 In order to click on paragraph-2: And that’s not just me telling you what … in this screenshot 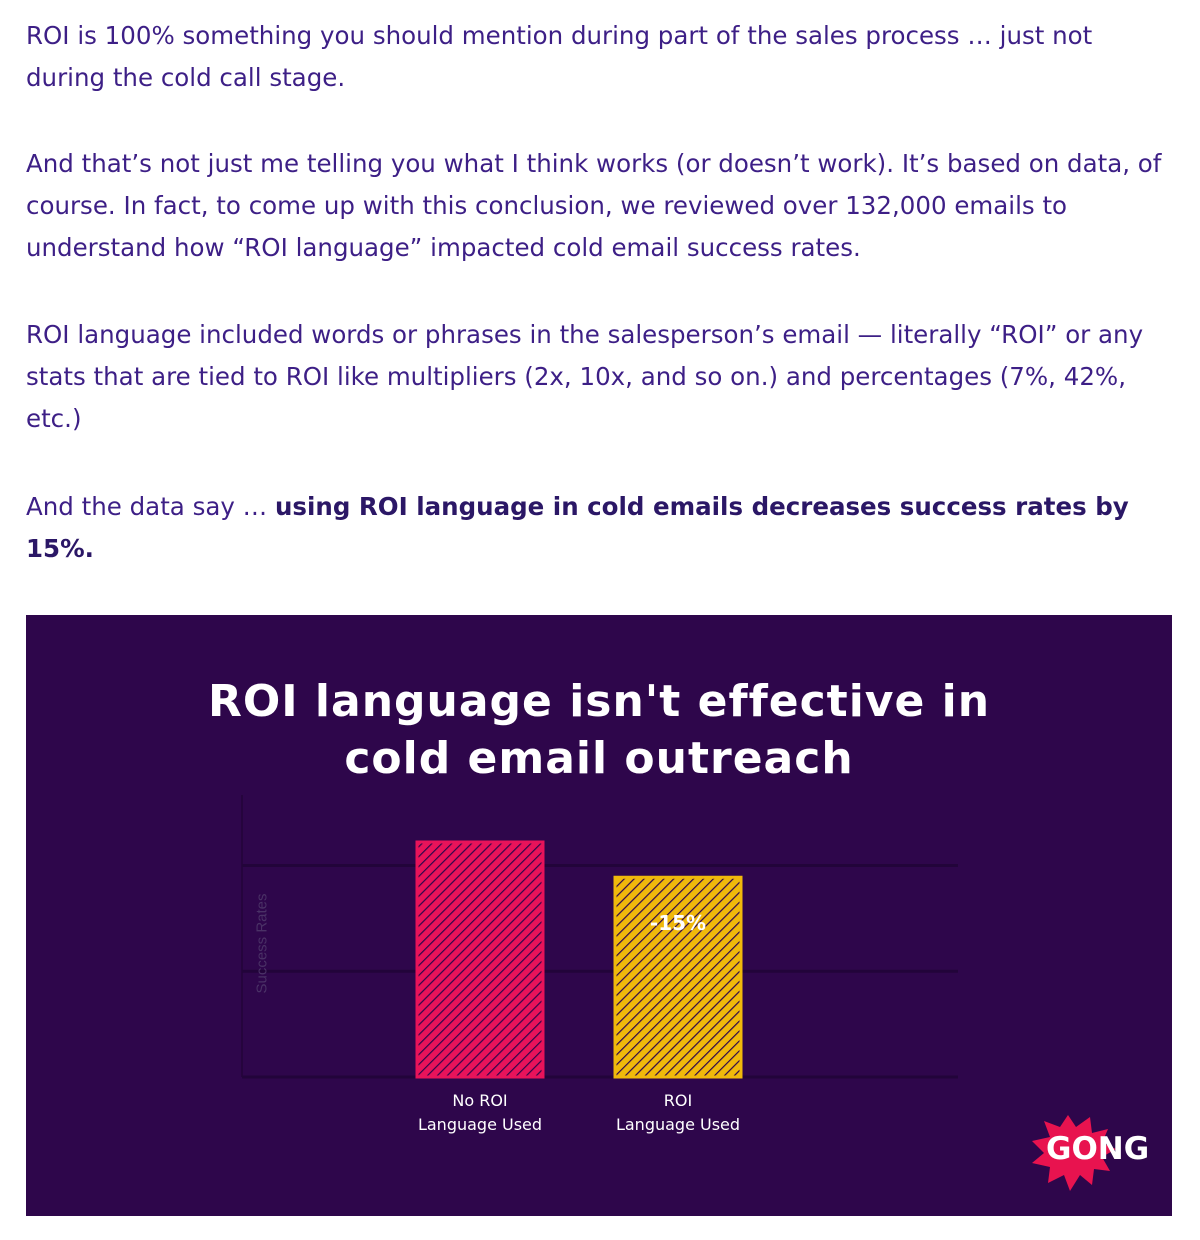, I will do `click(594, 205)`.